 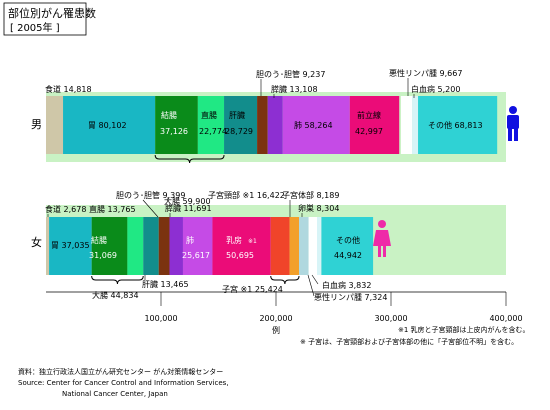 I want to click on label-f-ketsucho-value: 31,069, so click(x=103, y=255).